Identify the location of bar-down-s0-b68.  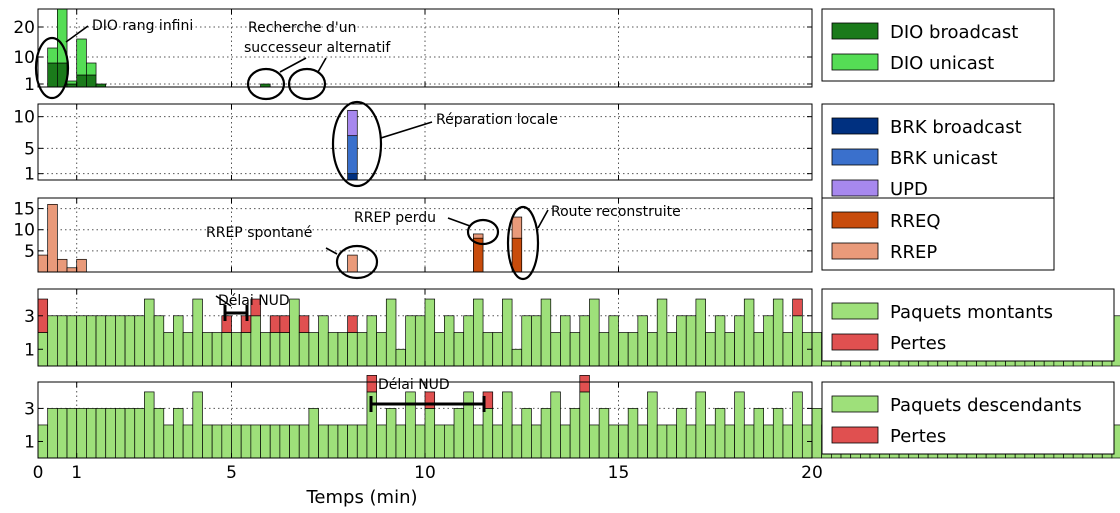
(700, 425).